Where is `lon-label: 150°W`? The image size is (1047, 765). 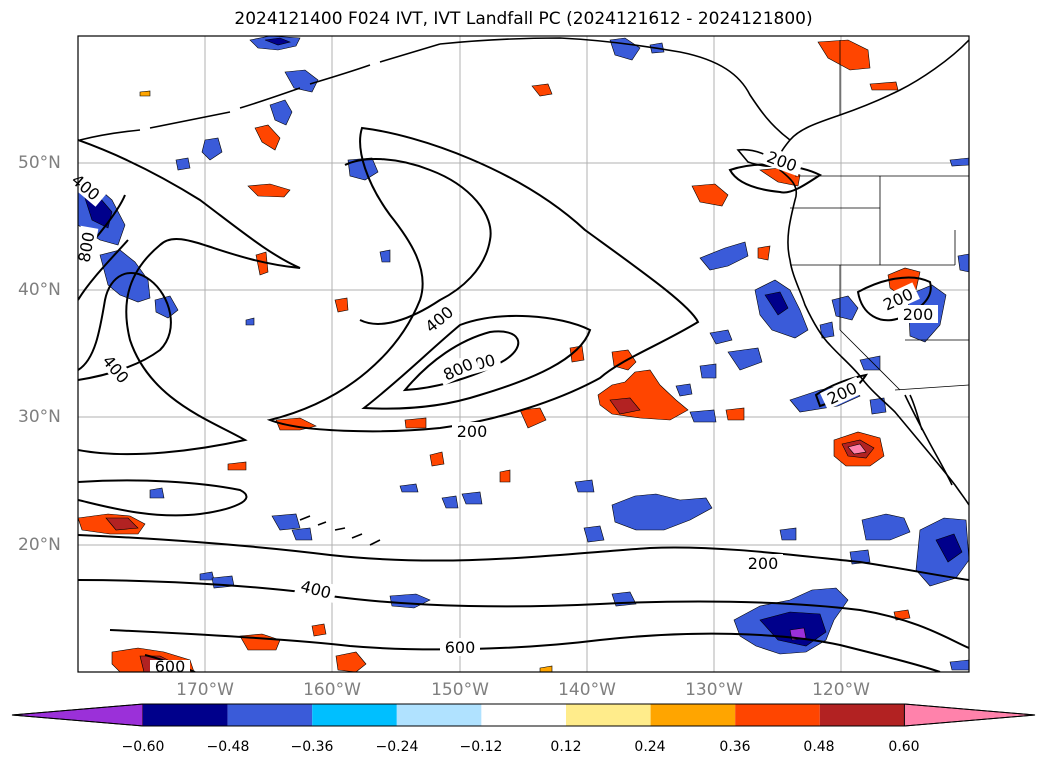 lon-label: 150°W is located at coordinates (460, 690).